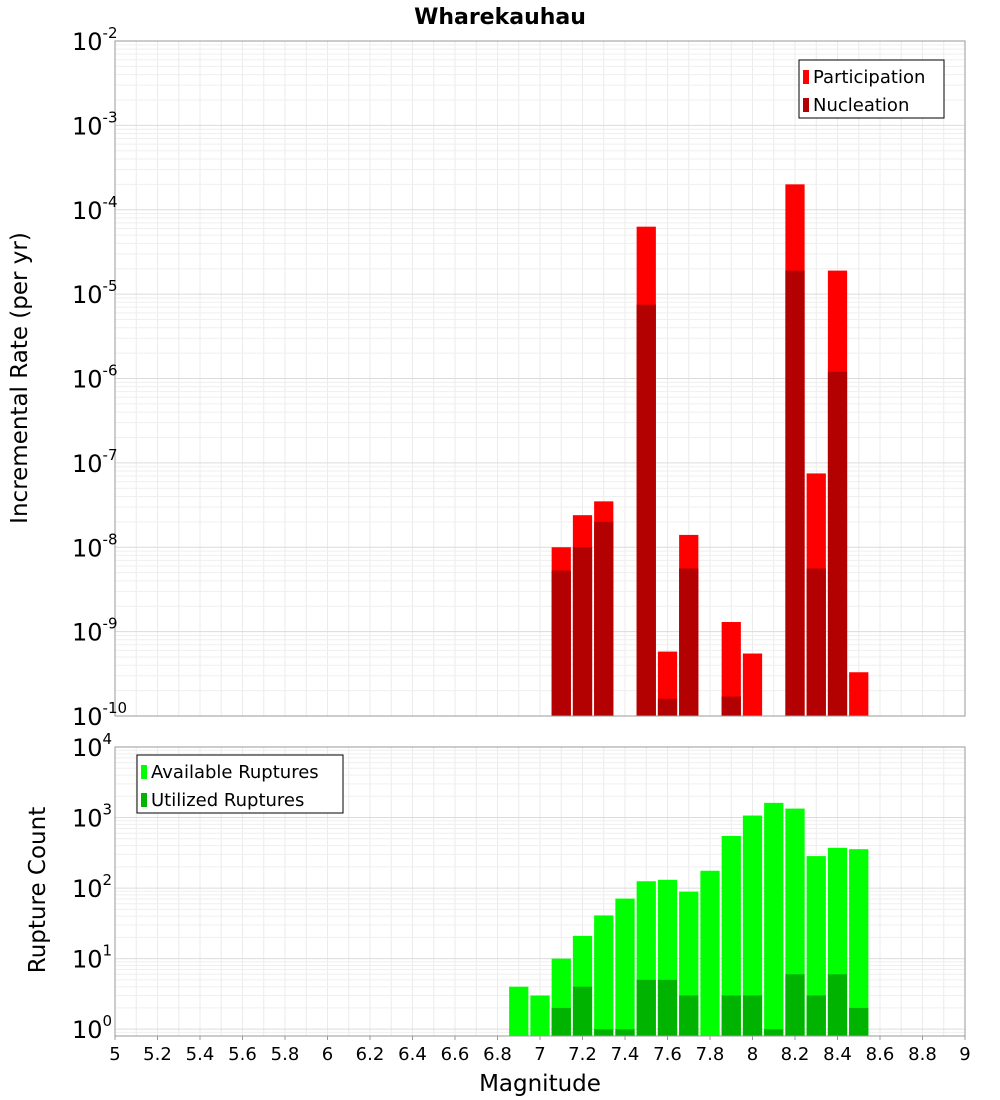 The image size is (1000, 1100). What do you see at coordinates (38, 890) in the screenshot?
I see `bottom-y-axis-title: Rupture Count` at bounding box center [38, 890].